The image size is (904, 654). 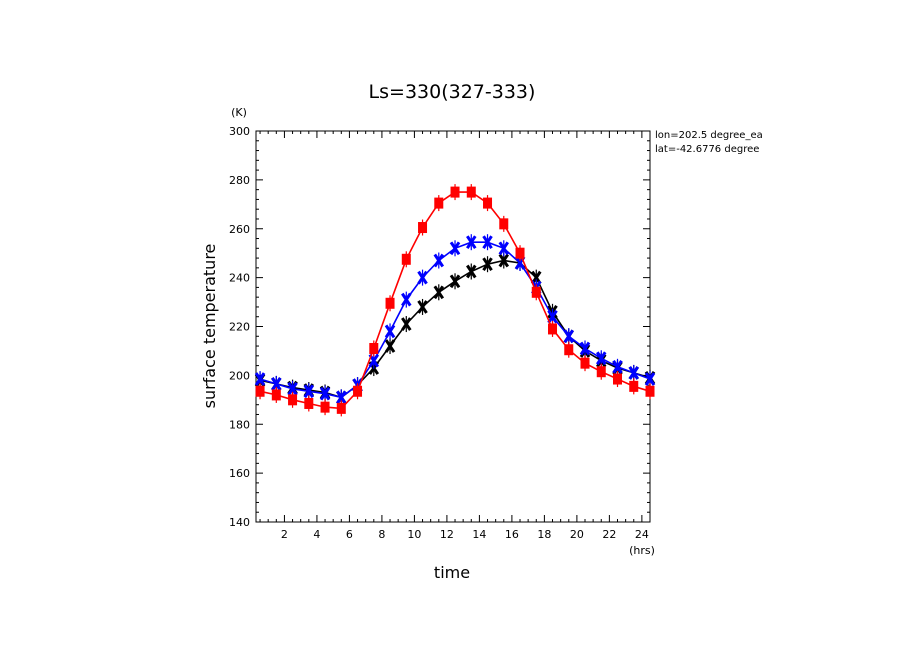 What do you see at coordinates (642, 534) in the screenshot?
I see `x-tick-label: 24` at bounding box center [642, 534].